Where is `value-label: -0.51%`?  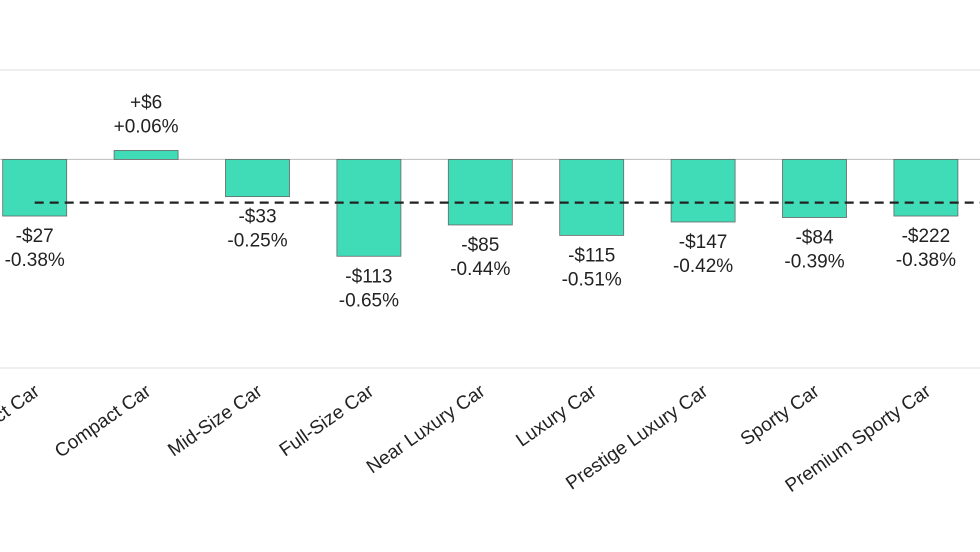
value-label: -0.51% is located at coordinates (592, 279).